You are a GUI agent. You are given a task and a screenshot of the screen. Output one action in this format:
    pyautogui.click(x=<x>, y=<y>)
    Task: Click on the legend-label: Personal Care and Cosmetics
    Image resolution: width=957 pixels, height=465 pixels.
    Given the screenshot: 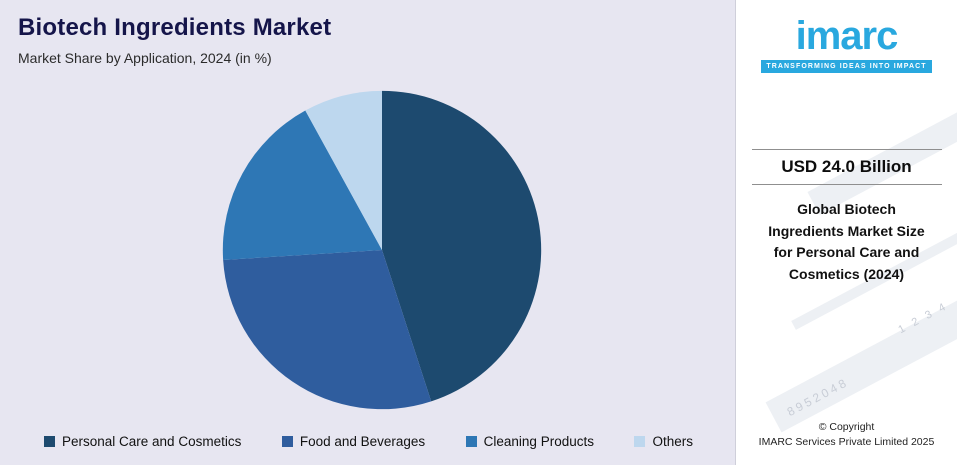 What is the action you would take?
    pyautogui.click(x=152, y=441)
    